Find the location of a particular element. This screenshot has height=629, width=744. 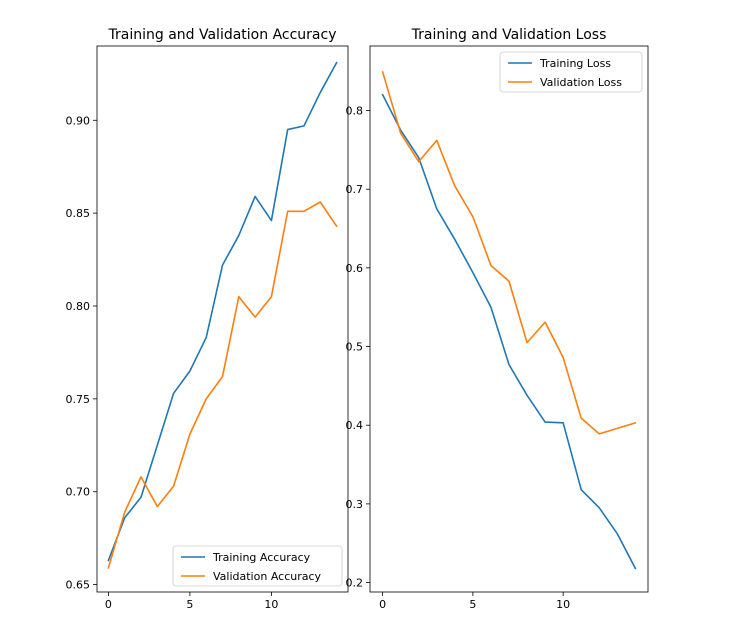

accuracy-y-tick-label: 0.65 is located at coordinates (78, 585).